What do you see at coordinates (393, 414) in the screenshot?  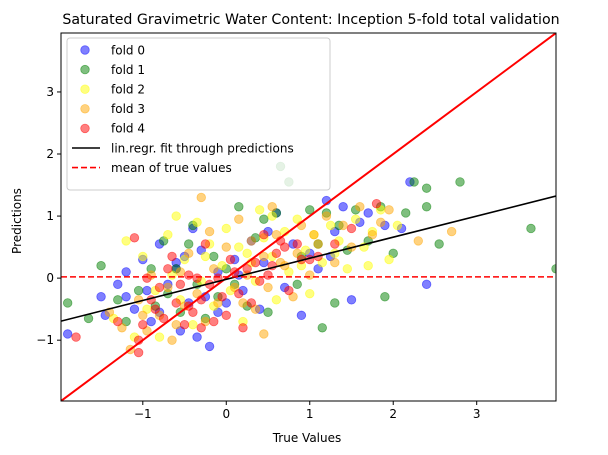 I see `x-tick-label: 2` at bounding box center [393, 414].